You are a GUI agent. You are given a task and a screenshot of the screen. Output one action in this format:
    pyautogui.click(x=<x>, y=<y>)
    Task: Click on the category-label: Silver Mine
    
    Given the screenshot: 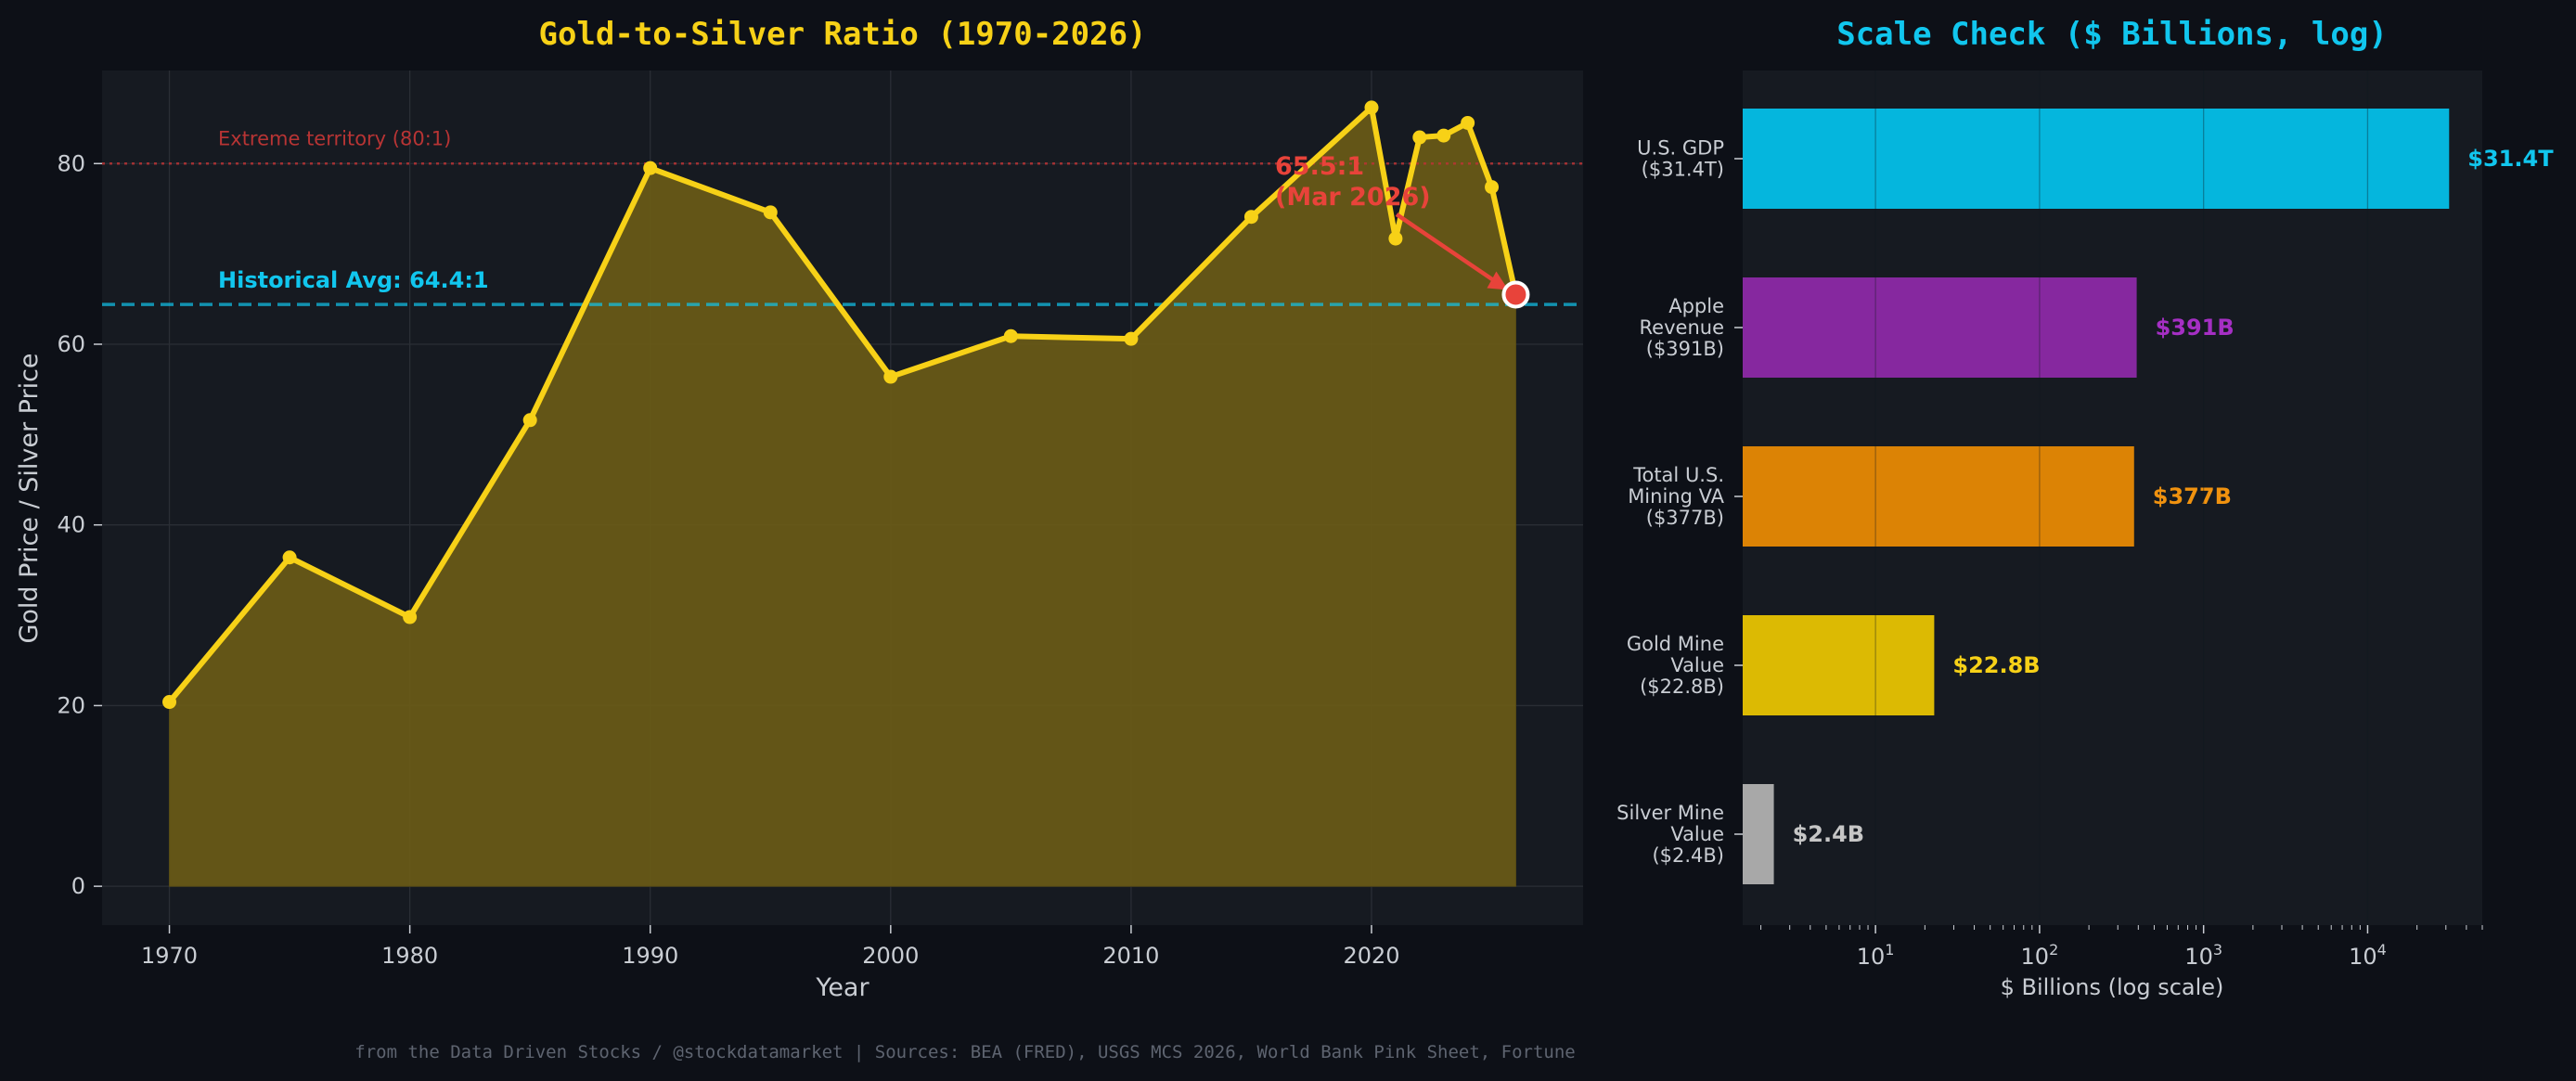 What is the action you would take?
    pyautogui.click(x=1670, y=813)
    